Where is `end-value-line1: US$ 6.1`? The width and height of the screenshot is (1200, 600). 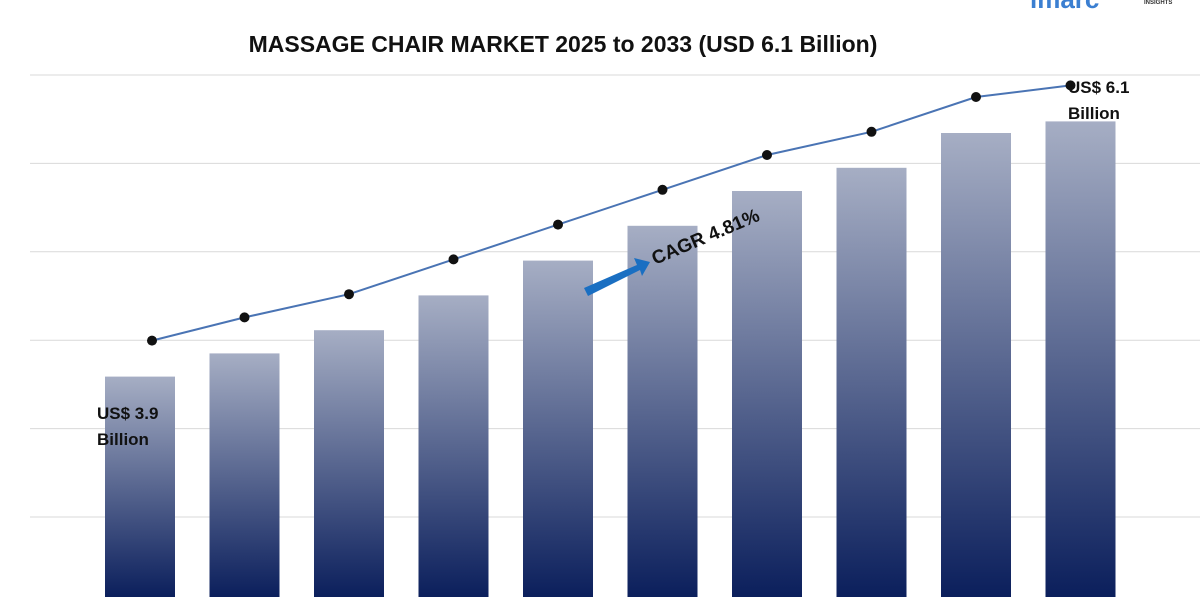 end-value-line1: US$ 6.1 is located at coordinates (1098, 87).